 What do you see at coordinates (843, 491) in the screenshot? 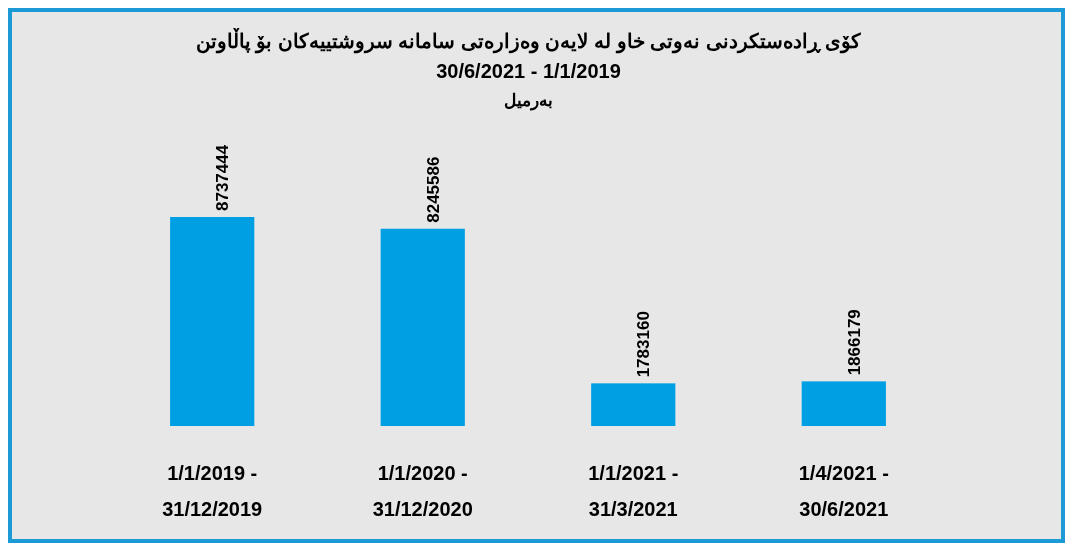
I see `x-tick-label: 1/4/2021 - 30/6/2021` at bounding box center [843, 491].